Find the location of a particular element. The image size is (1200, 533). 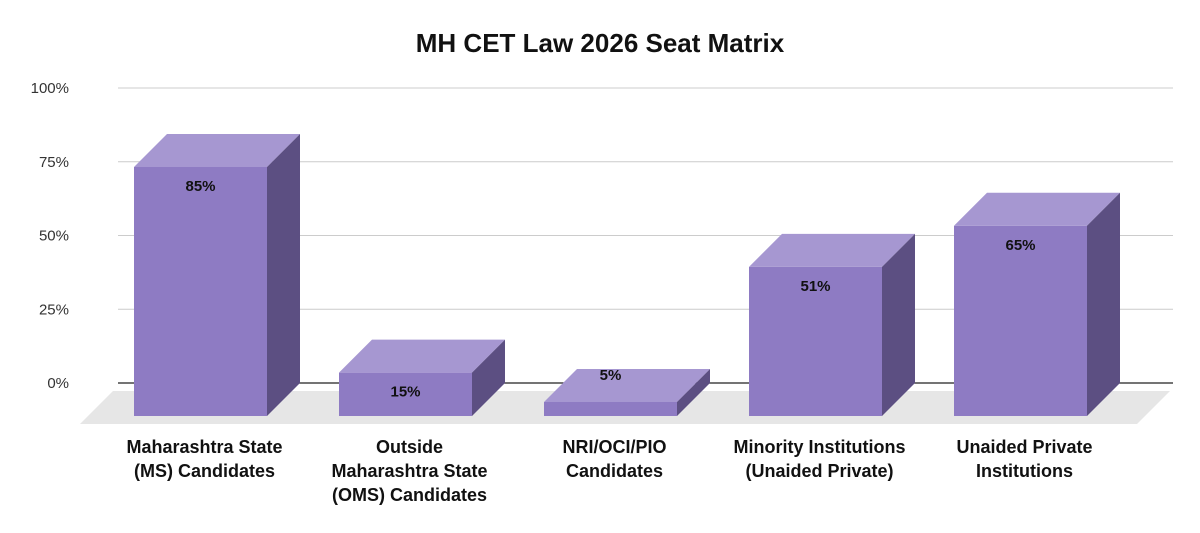

x-category-label-line: Outside is located at coordinates (409, 447).